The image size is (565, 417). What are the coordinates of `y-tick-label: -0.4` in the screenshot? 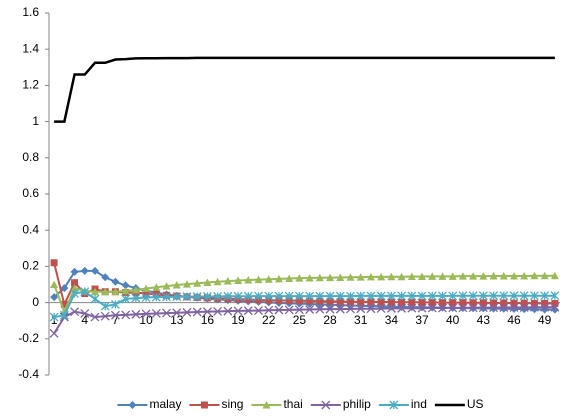 It's located at (28, 374).